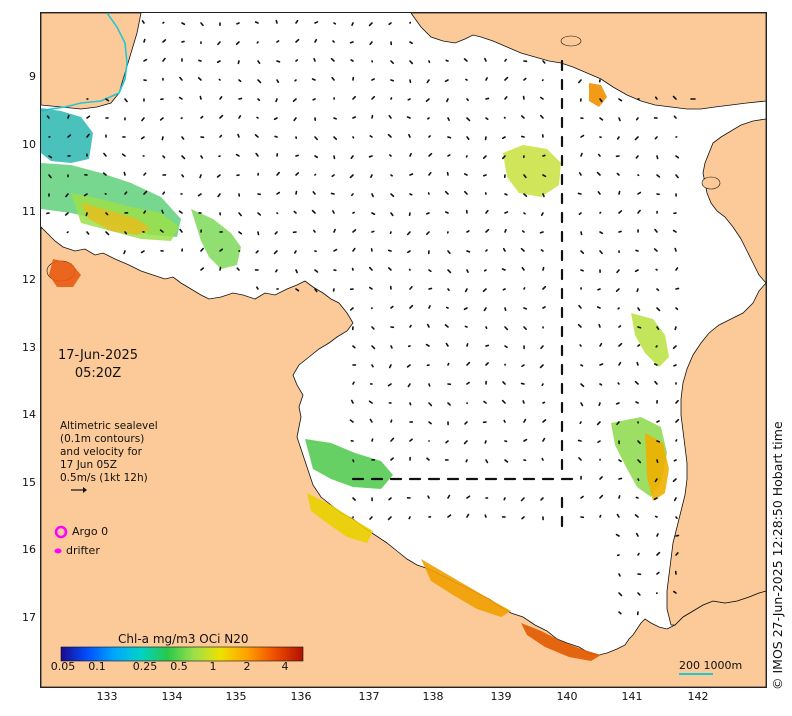  What do you see at coordinates (29, 414) in the screenshot?
I see `lat-label-14: 14` at bounding box center [29, 414].